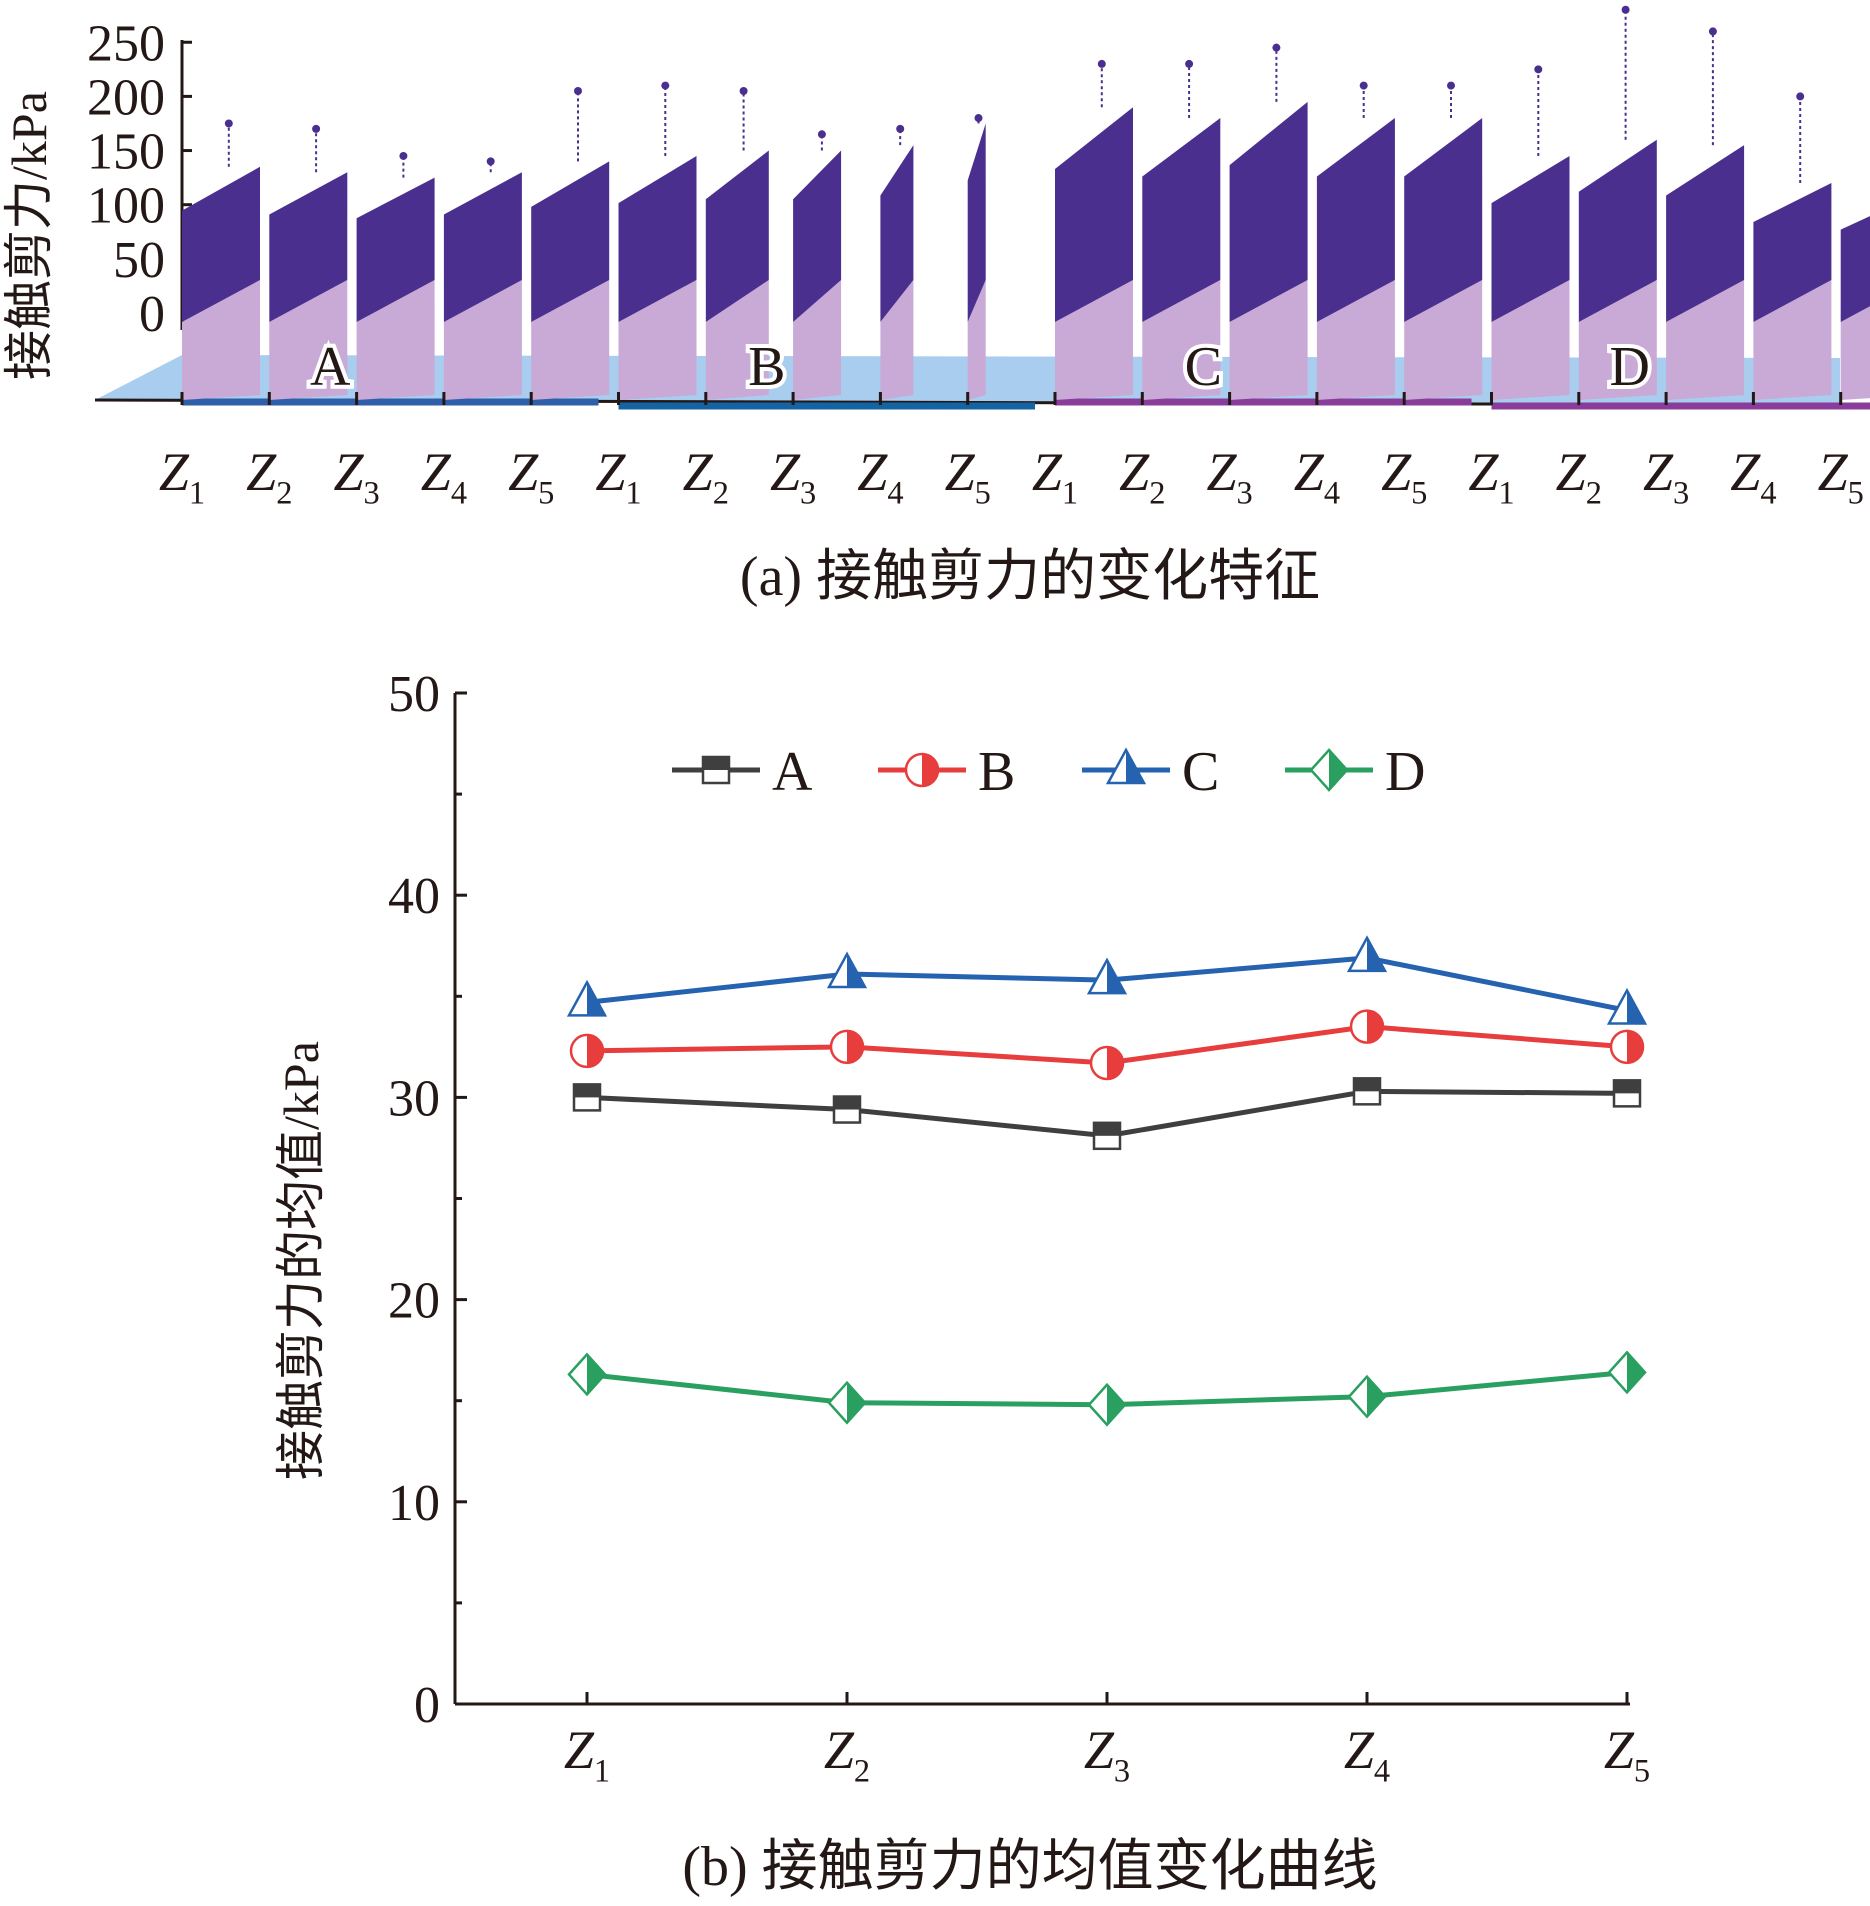  Describe the element at coordinates (1367, 954) in the screenshot. I see `data-point-C-Z4` at that location.